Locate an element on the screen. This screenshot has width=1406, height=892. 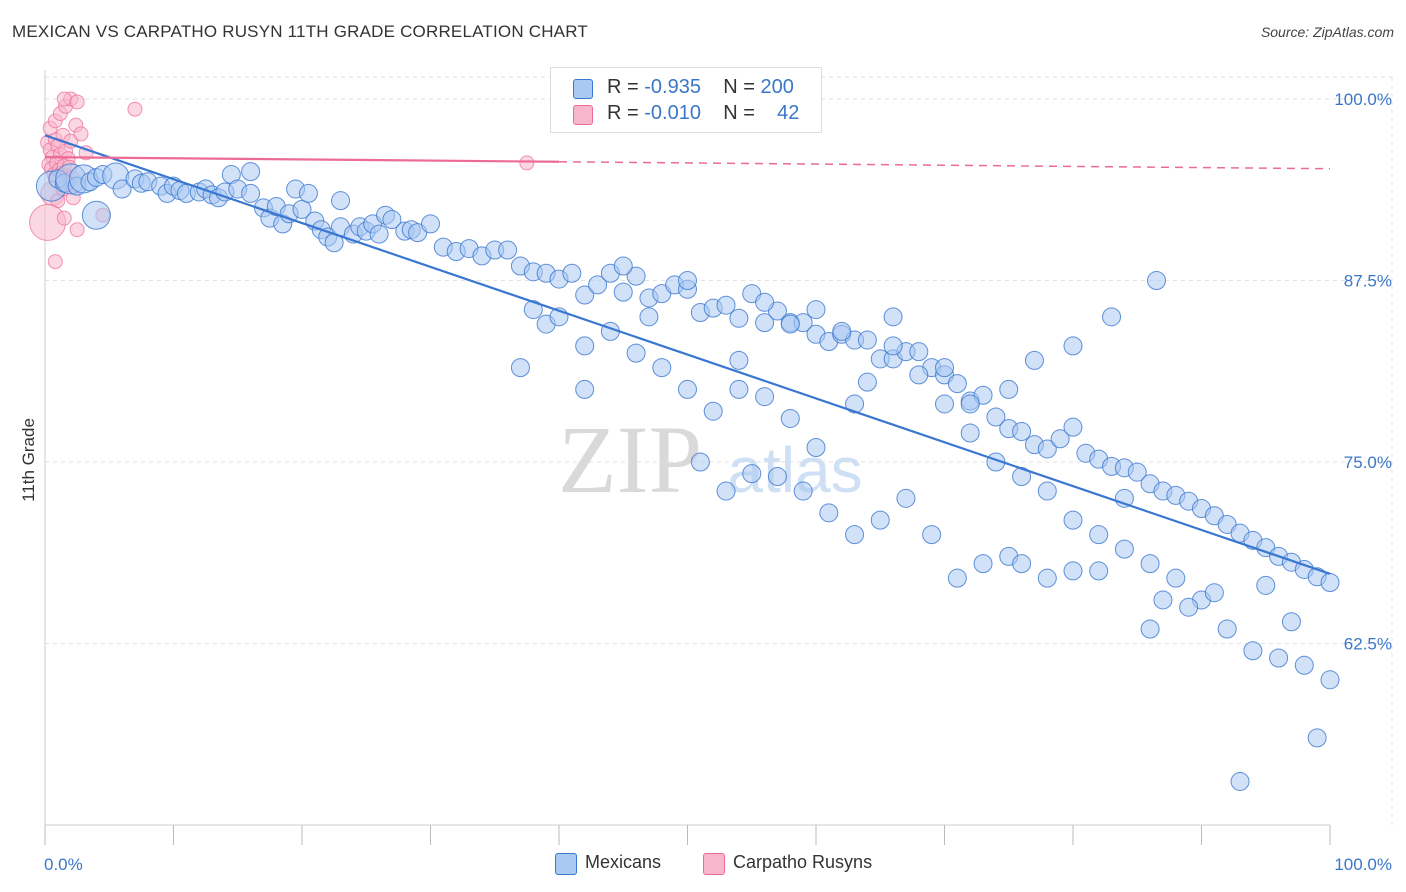
watermark-zip: ZIP is located at coordinates (630, 459).